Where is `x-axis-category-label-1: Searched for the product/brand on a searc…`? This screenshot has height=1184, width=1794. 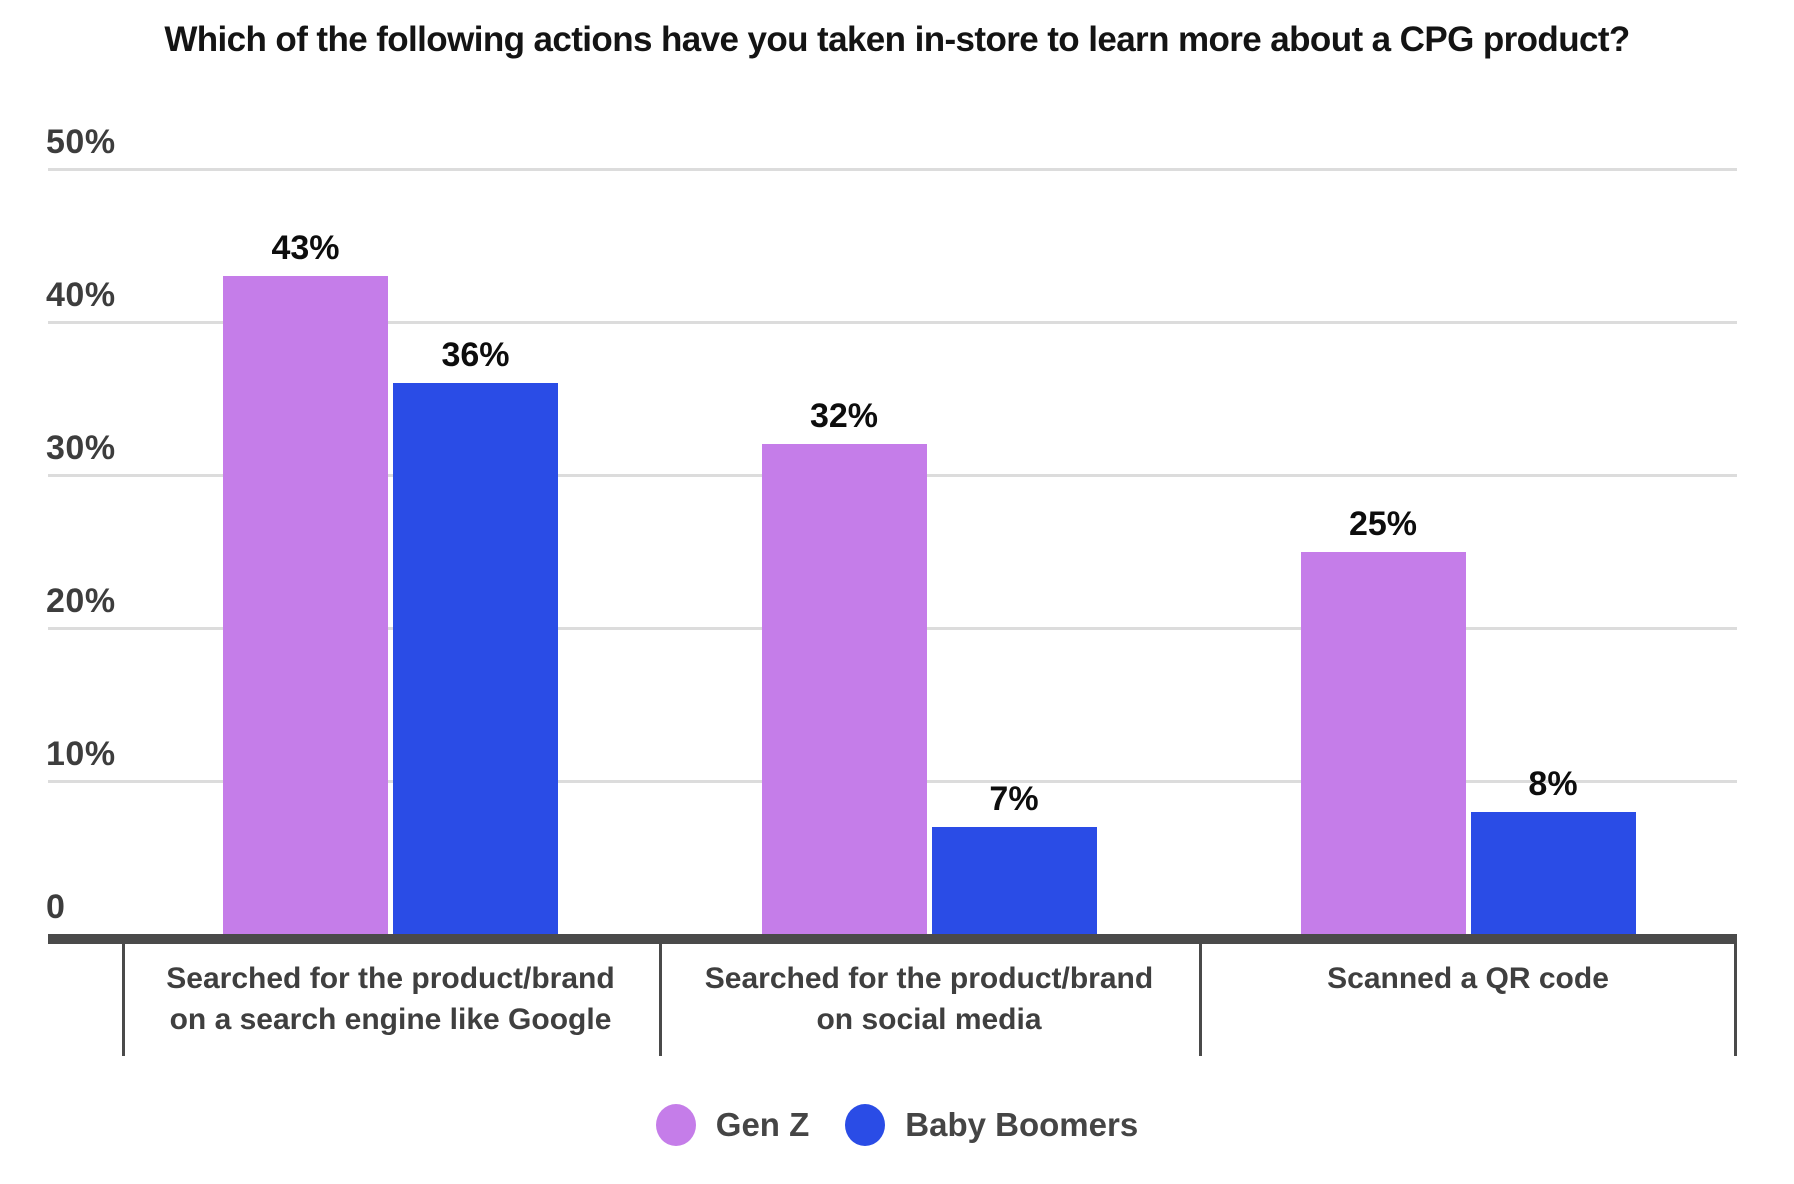
x-axis-category-label-1: Searched for the product/brand on a searc… is located at coordinates (390, 999).